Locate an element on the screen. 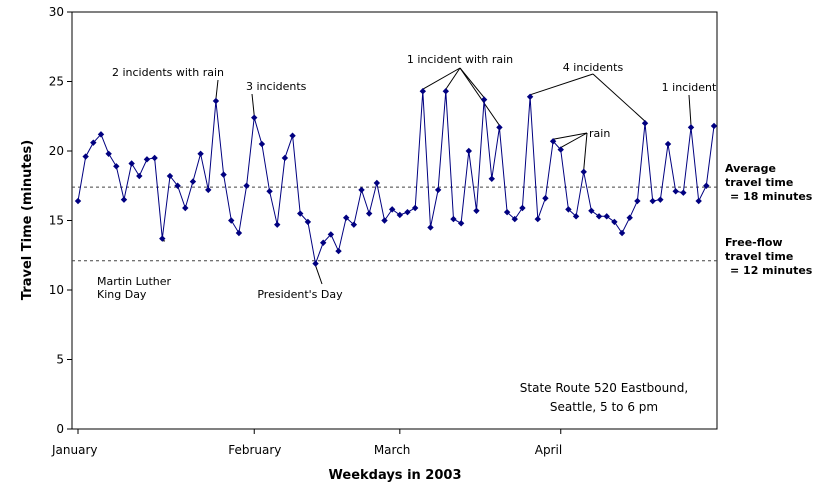 The height and width of the screenshot is (498, 832). reference-label-line: travel time is located at coordinates (759, 182).